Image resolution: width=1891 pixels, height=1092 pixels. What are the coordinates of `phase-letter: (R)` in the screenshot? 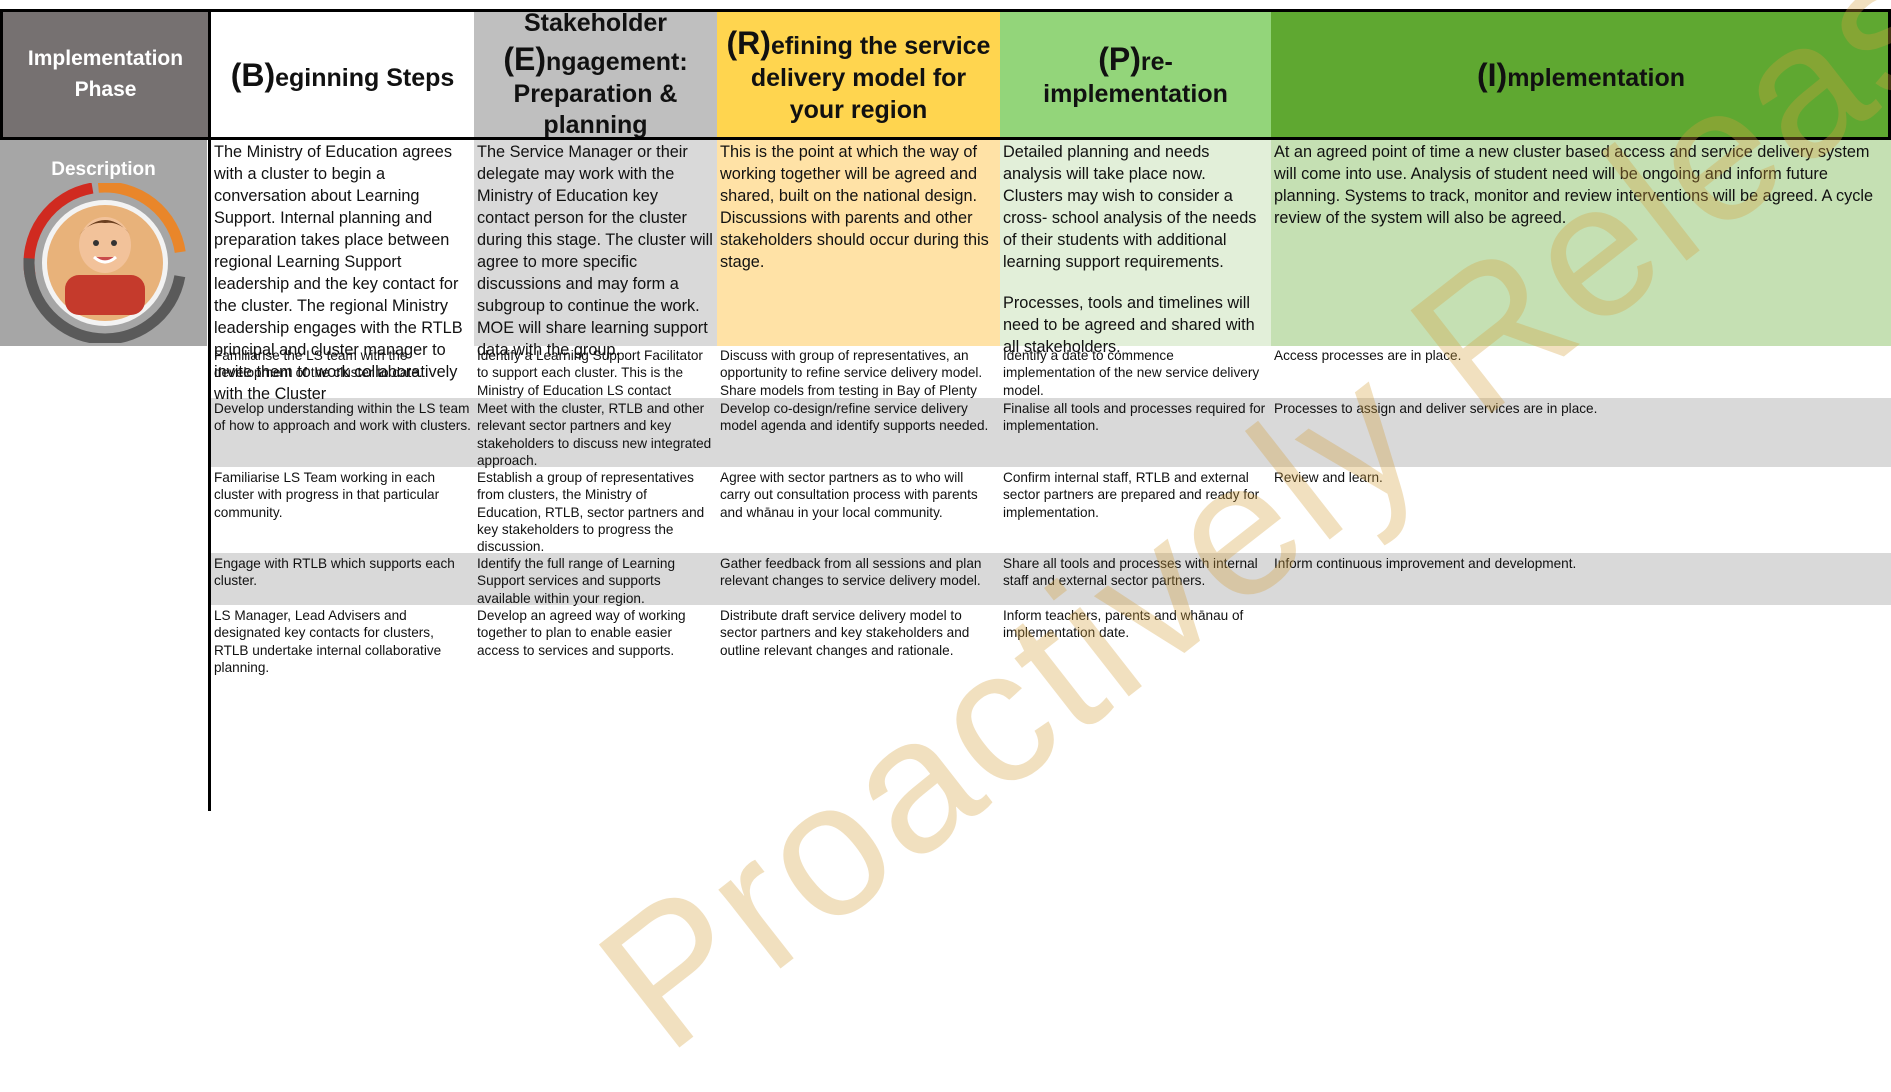 It's located at (748, 43).